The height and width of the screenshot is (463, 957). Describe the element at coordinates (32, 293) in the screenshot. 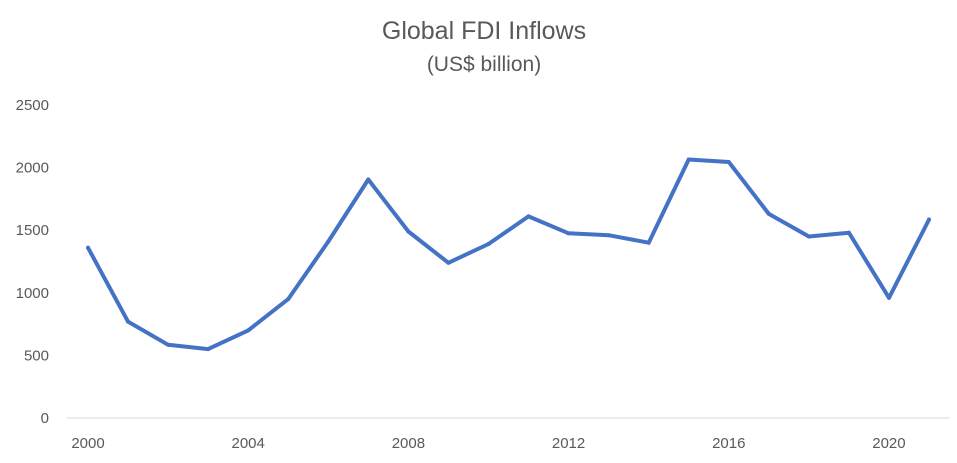

I see `y-tick-label: 1000` at that location.